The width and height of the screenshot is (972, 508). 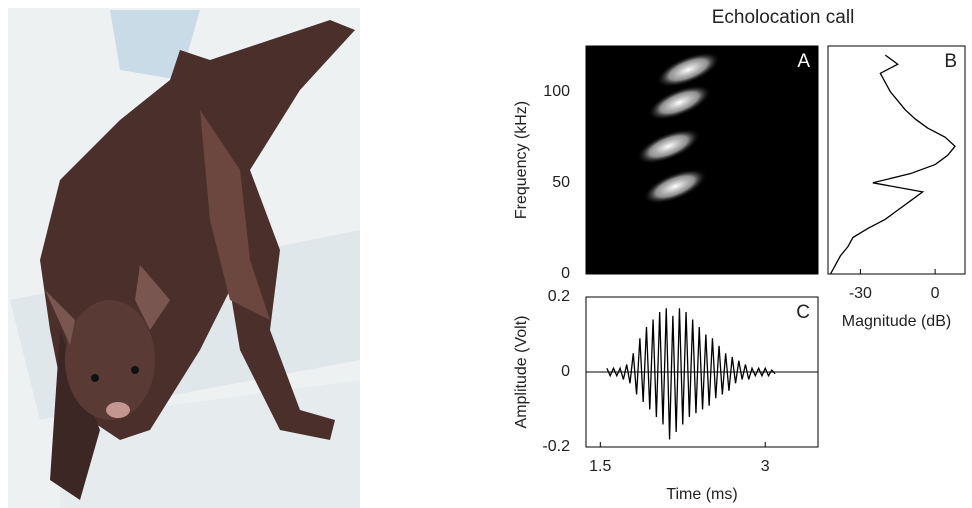 What do you see at coordinates (556, 446) in the screenshot?
I see `y-tick-label: -0.2` at bounding box center [556, 446].